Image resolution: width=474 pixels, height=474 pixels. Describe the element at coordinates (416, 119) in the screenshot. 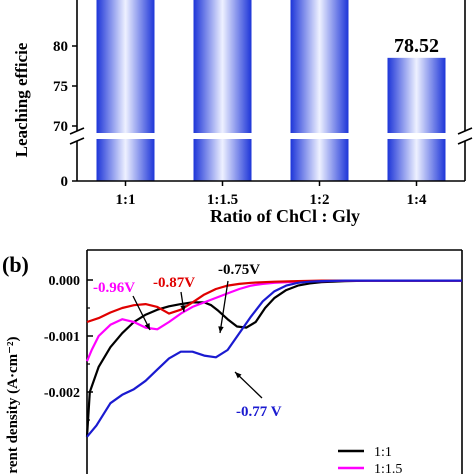

I see `bar-1:4` at that location.